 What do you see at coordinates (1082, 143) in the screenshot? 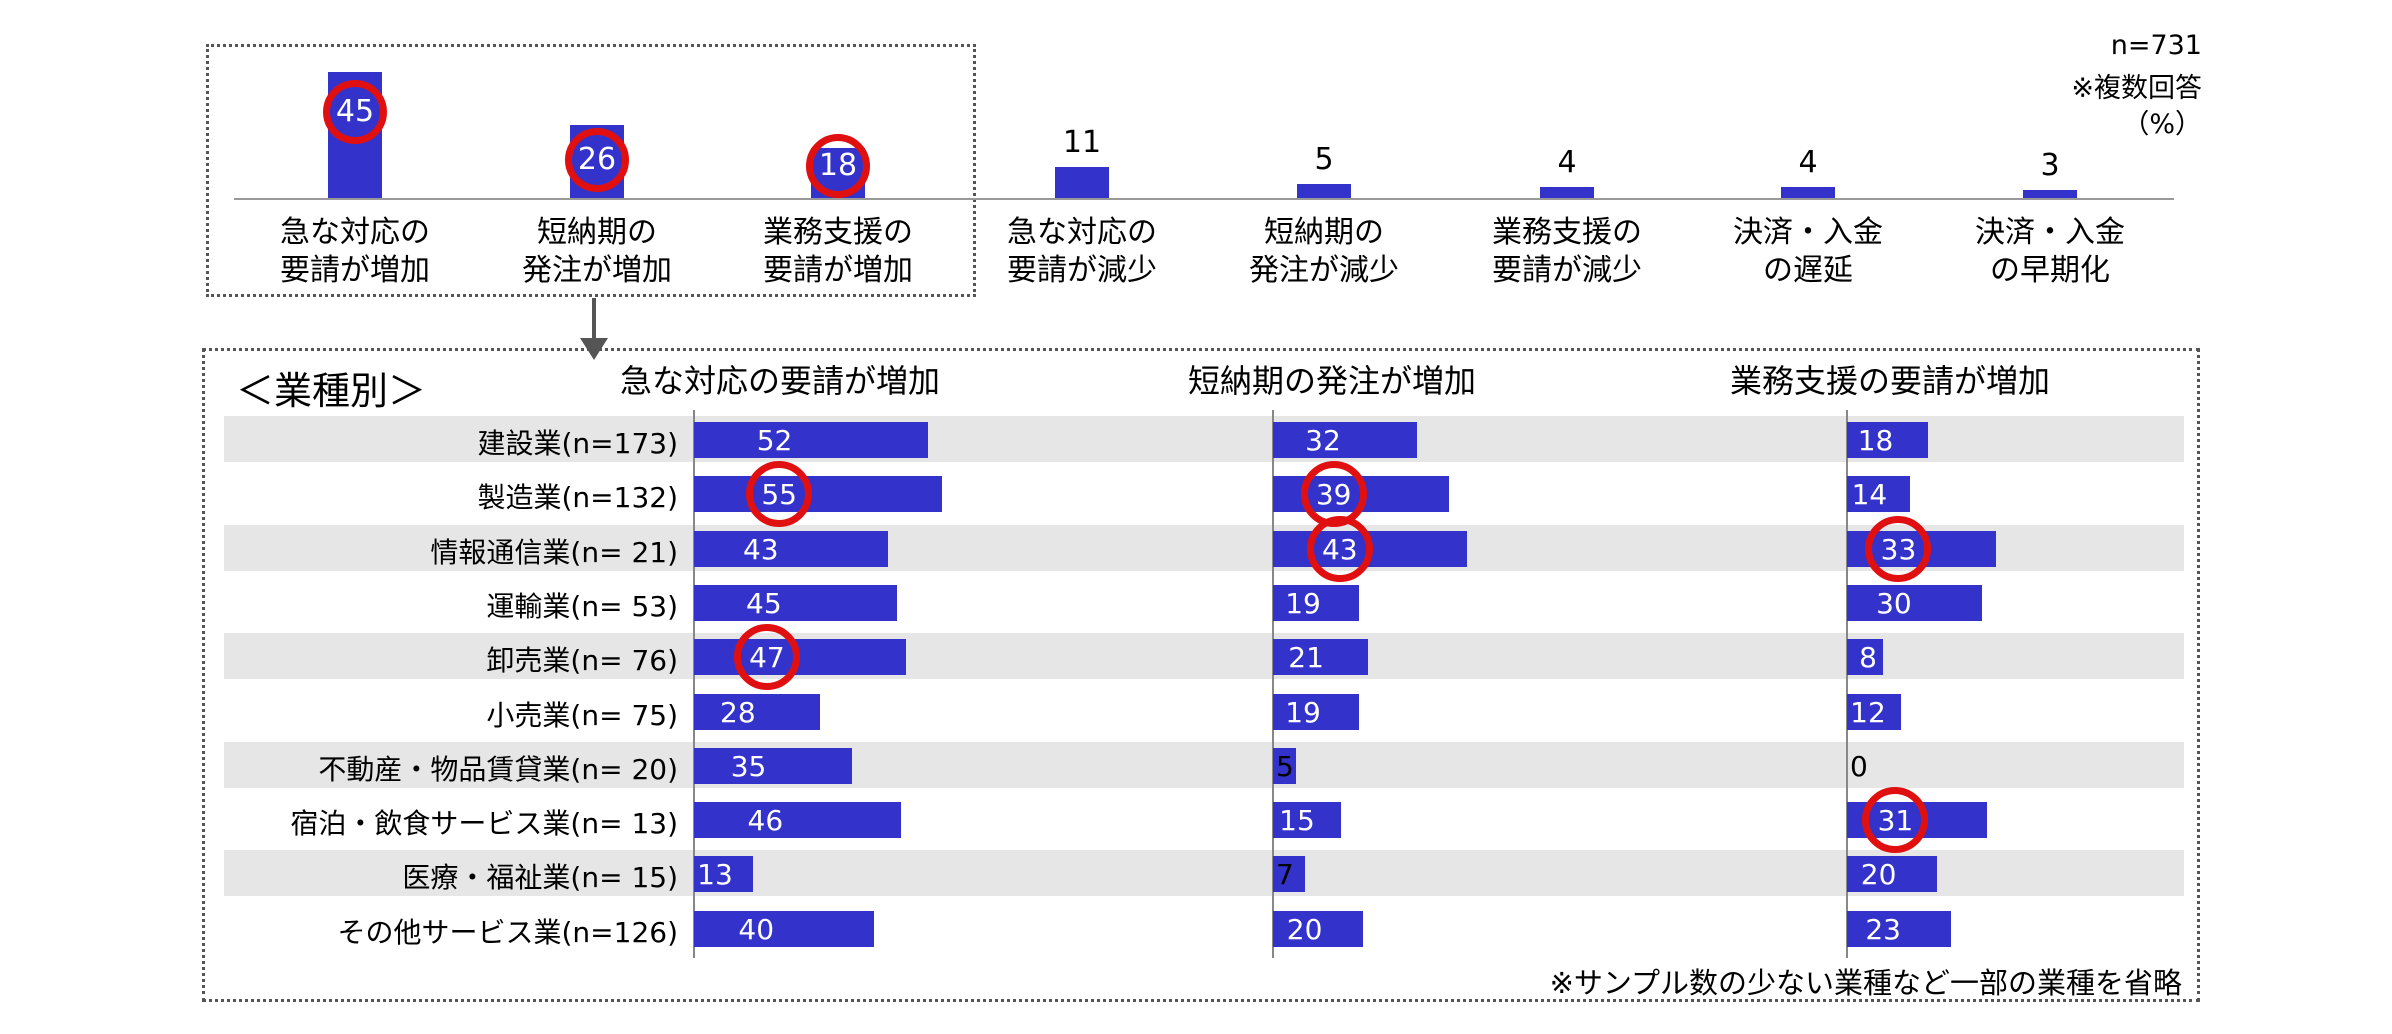
I see `top-bar-value: 11` at bounding box center [1082, 143].